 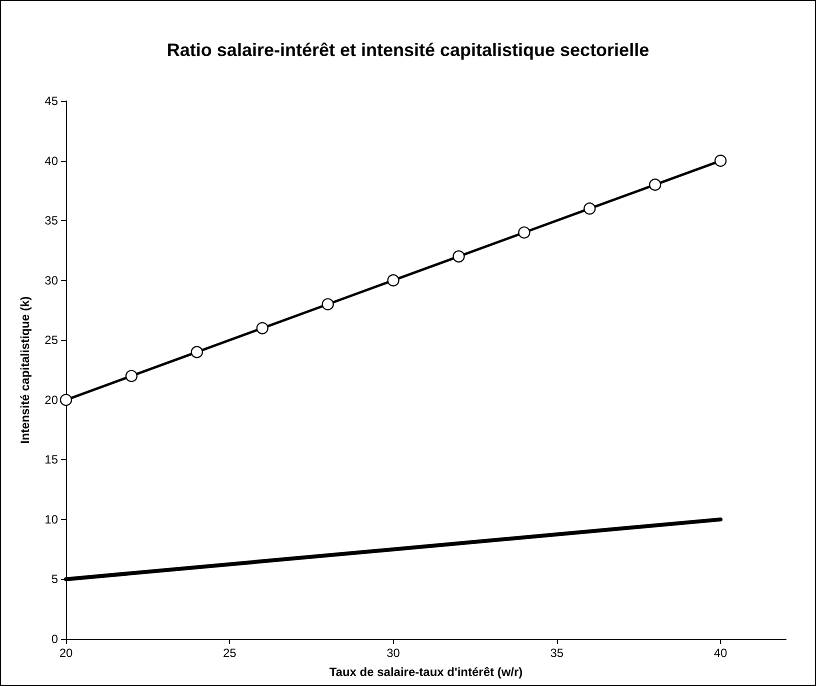 What do you see at coordinates (51, 340) in the screenshot?
I see `y-tick-label: 25` at bounding box center [51, 340].